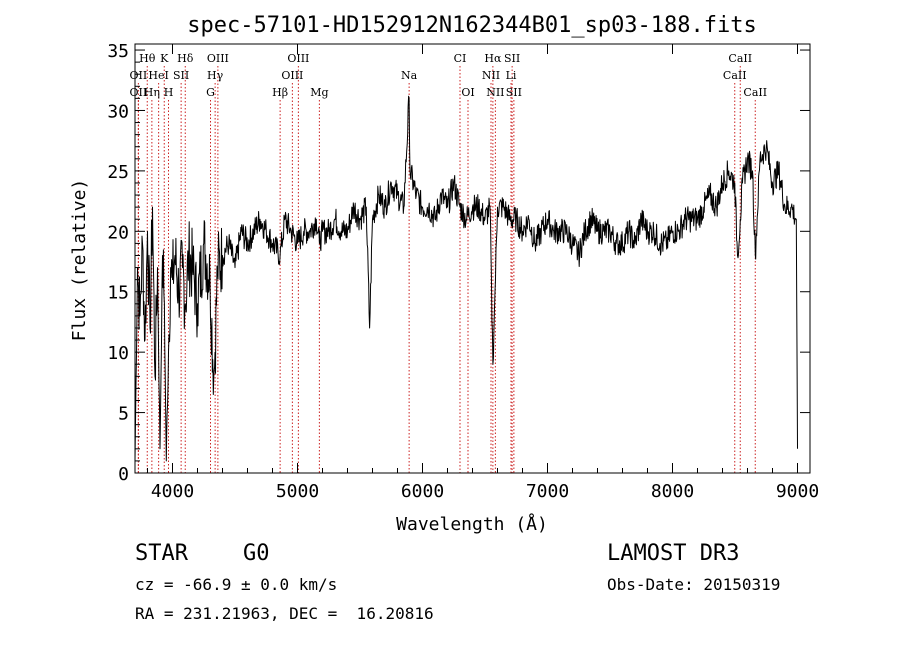 The image size is (900, 649). I want to click on line-mark-label: Na, so click(409, 75).